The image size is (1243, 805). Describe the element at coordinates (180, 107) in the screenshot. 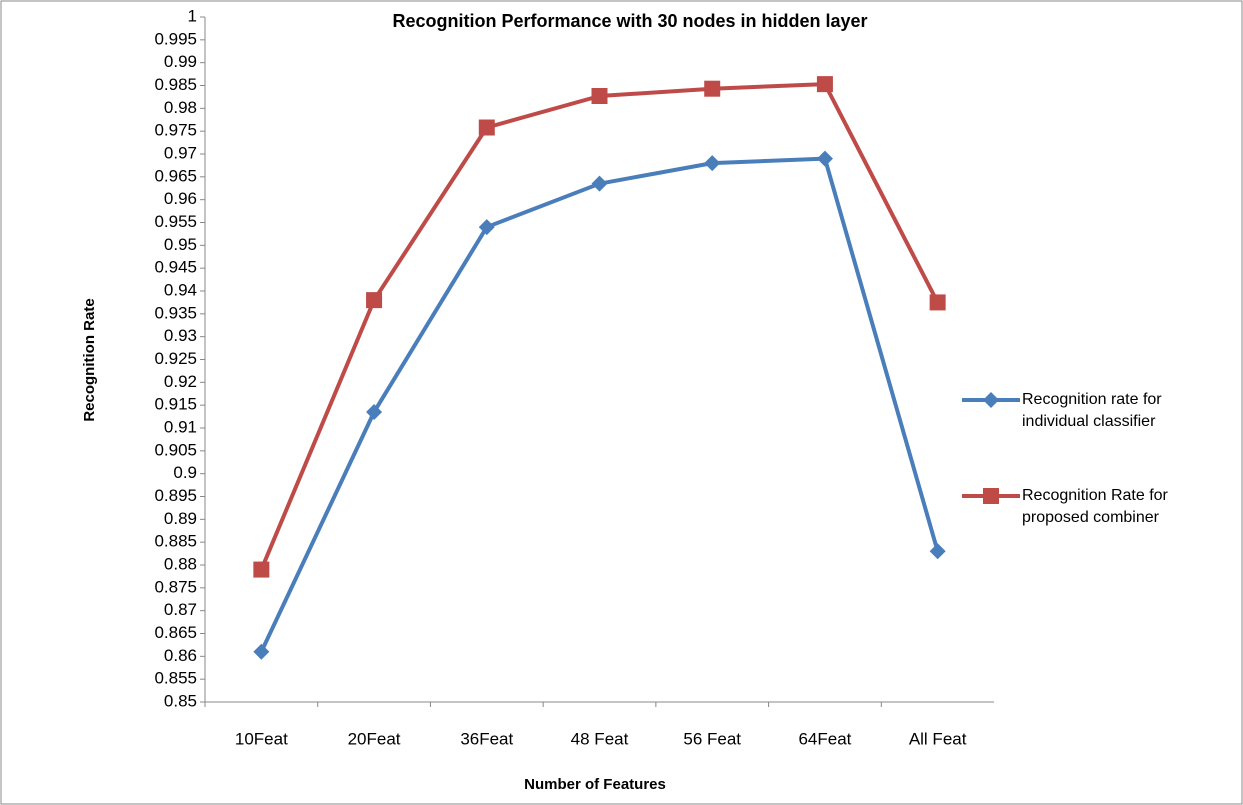

I see `y-tick-label: 0.98` at that location.